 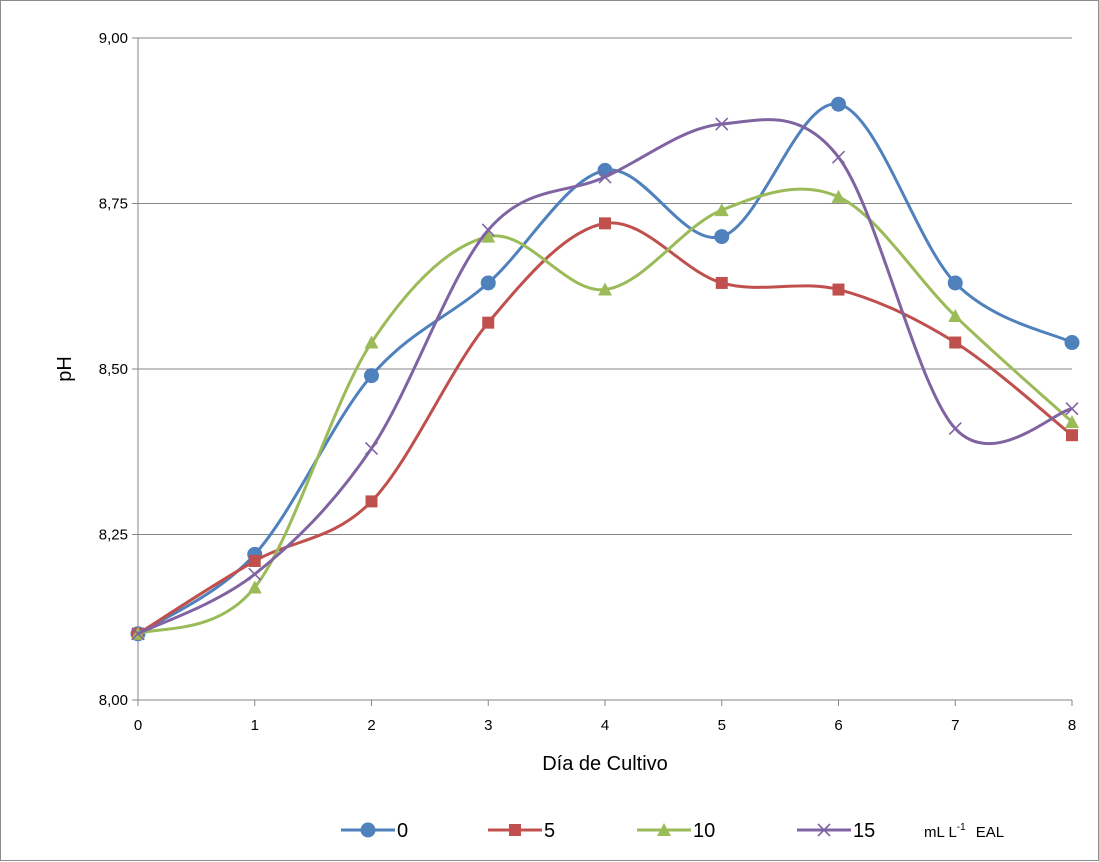 I want to click on legend-entry-10: 10, so click(x=676, y=831).